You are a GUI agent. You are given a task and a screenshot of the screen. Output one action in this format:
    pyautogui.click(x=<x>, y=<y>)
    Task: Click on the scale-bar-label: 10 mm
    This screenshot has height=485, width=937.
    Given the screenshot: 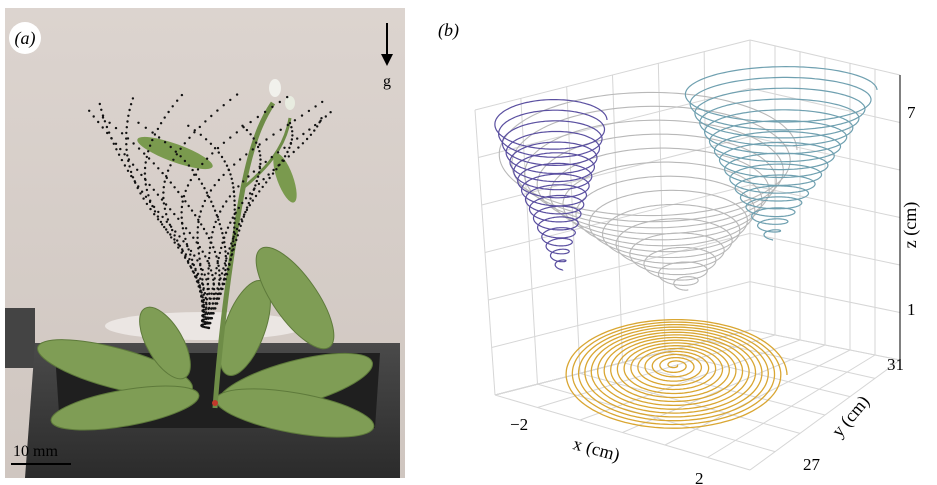 What is the action you would take?
    pyautogui.click(x=35, y=451)
    